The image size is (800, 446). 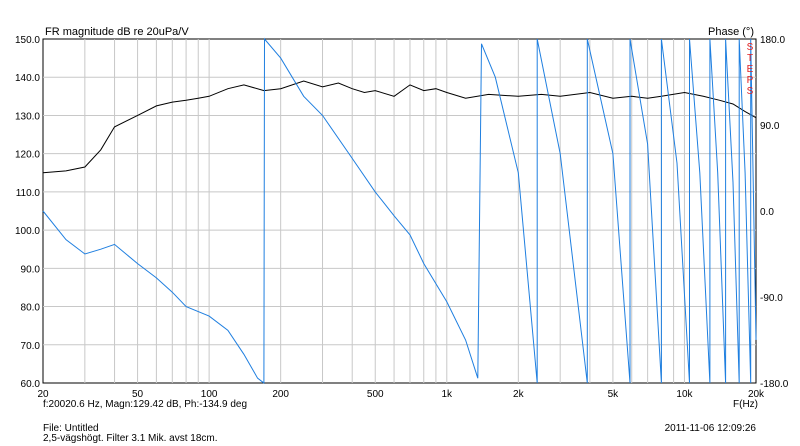 What do you see at coordinates (519, 394) in the screenshot?
I see `x-tick-label: 2k` at bounding box center [519, 394].